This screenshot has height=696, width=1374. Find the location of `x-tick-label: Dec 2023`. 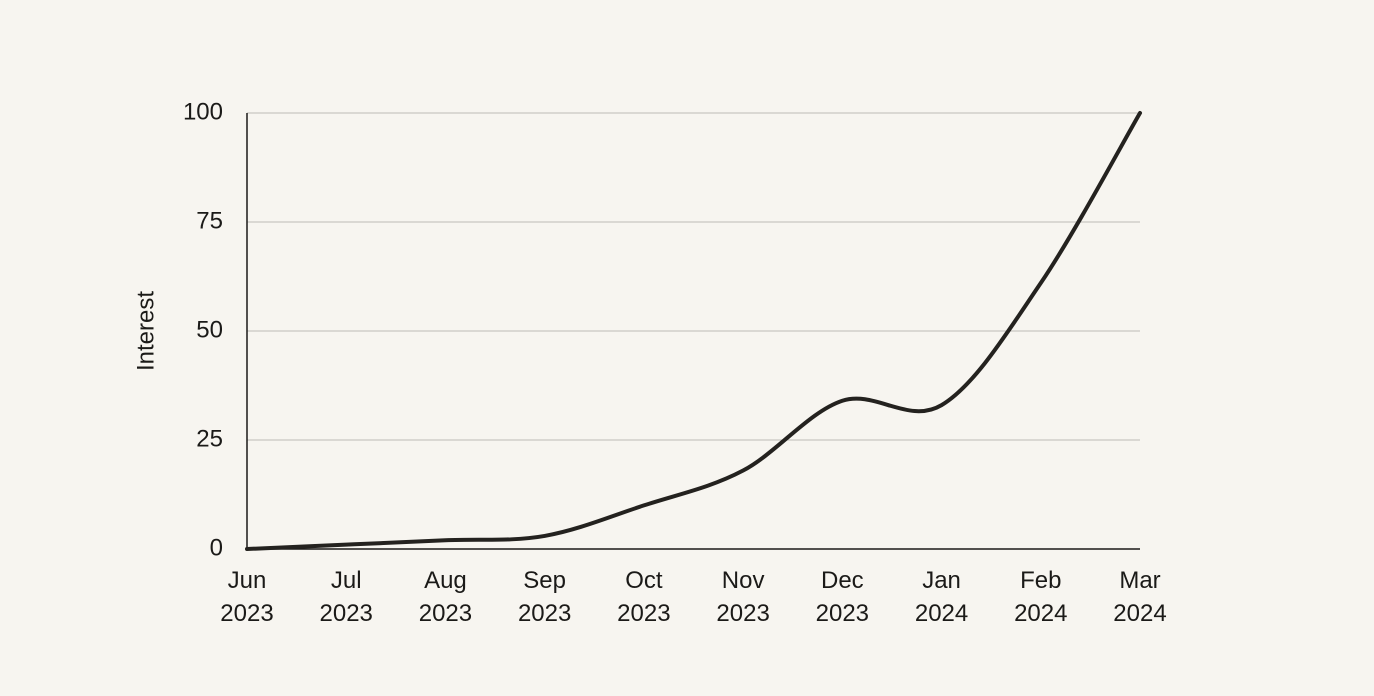

x-tick-label: Dec 2023 is located at coordinates (842, 597).